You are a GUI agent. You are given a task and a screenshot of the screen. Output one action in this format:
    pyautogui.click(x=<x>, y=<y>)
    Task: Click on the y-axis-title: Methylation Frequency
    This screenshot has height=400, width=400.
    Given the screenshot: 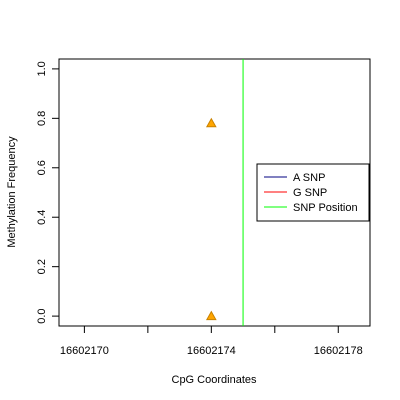 What is the action you would take?
    pyautogui.click(x=12, y=192)
    